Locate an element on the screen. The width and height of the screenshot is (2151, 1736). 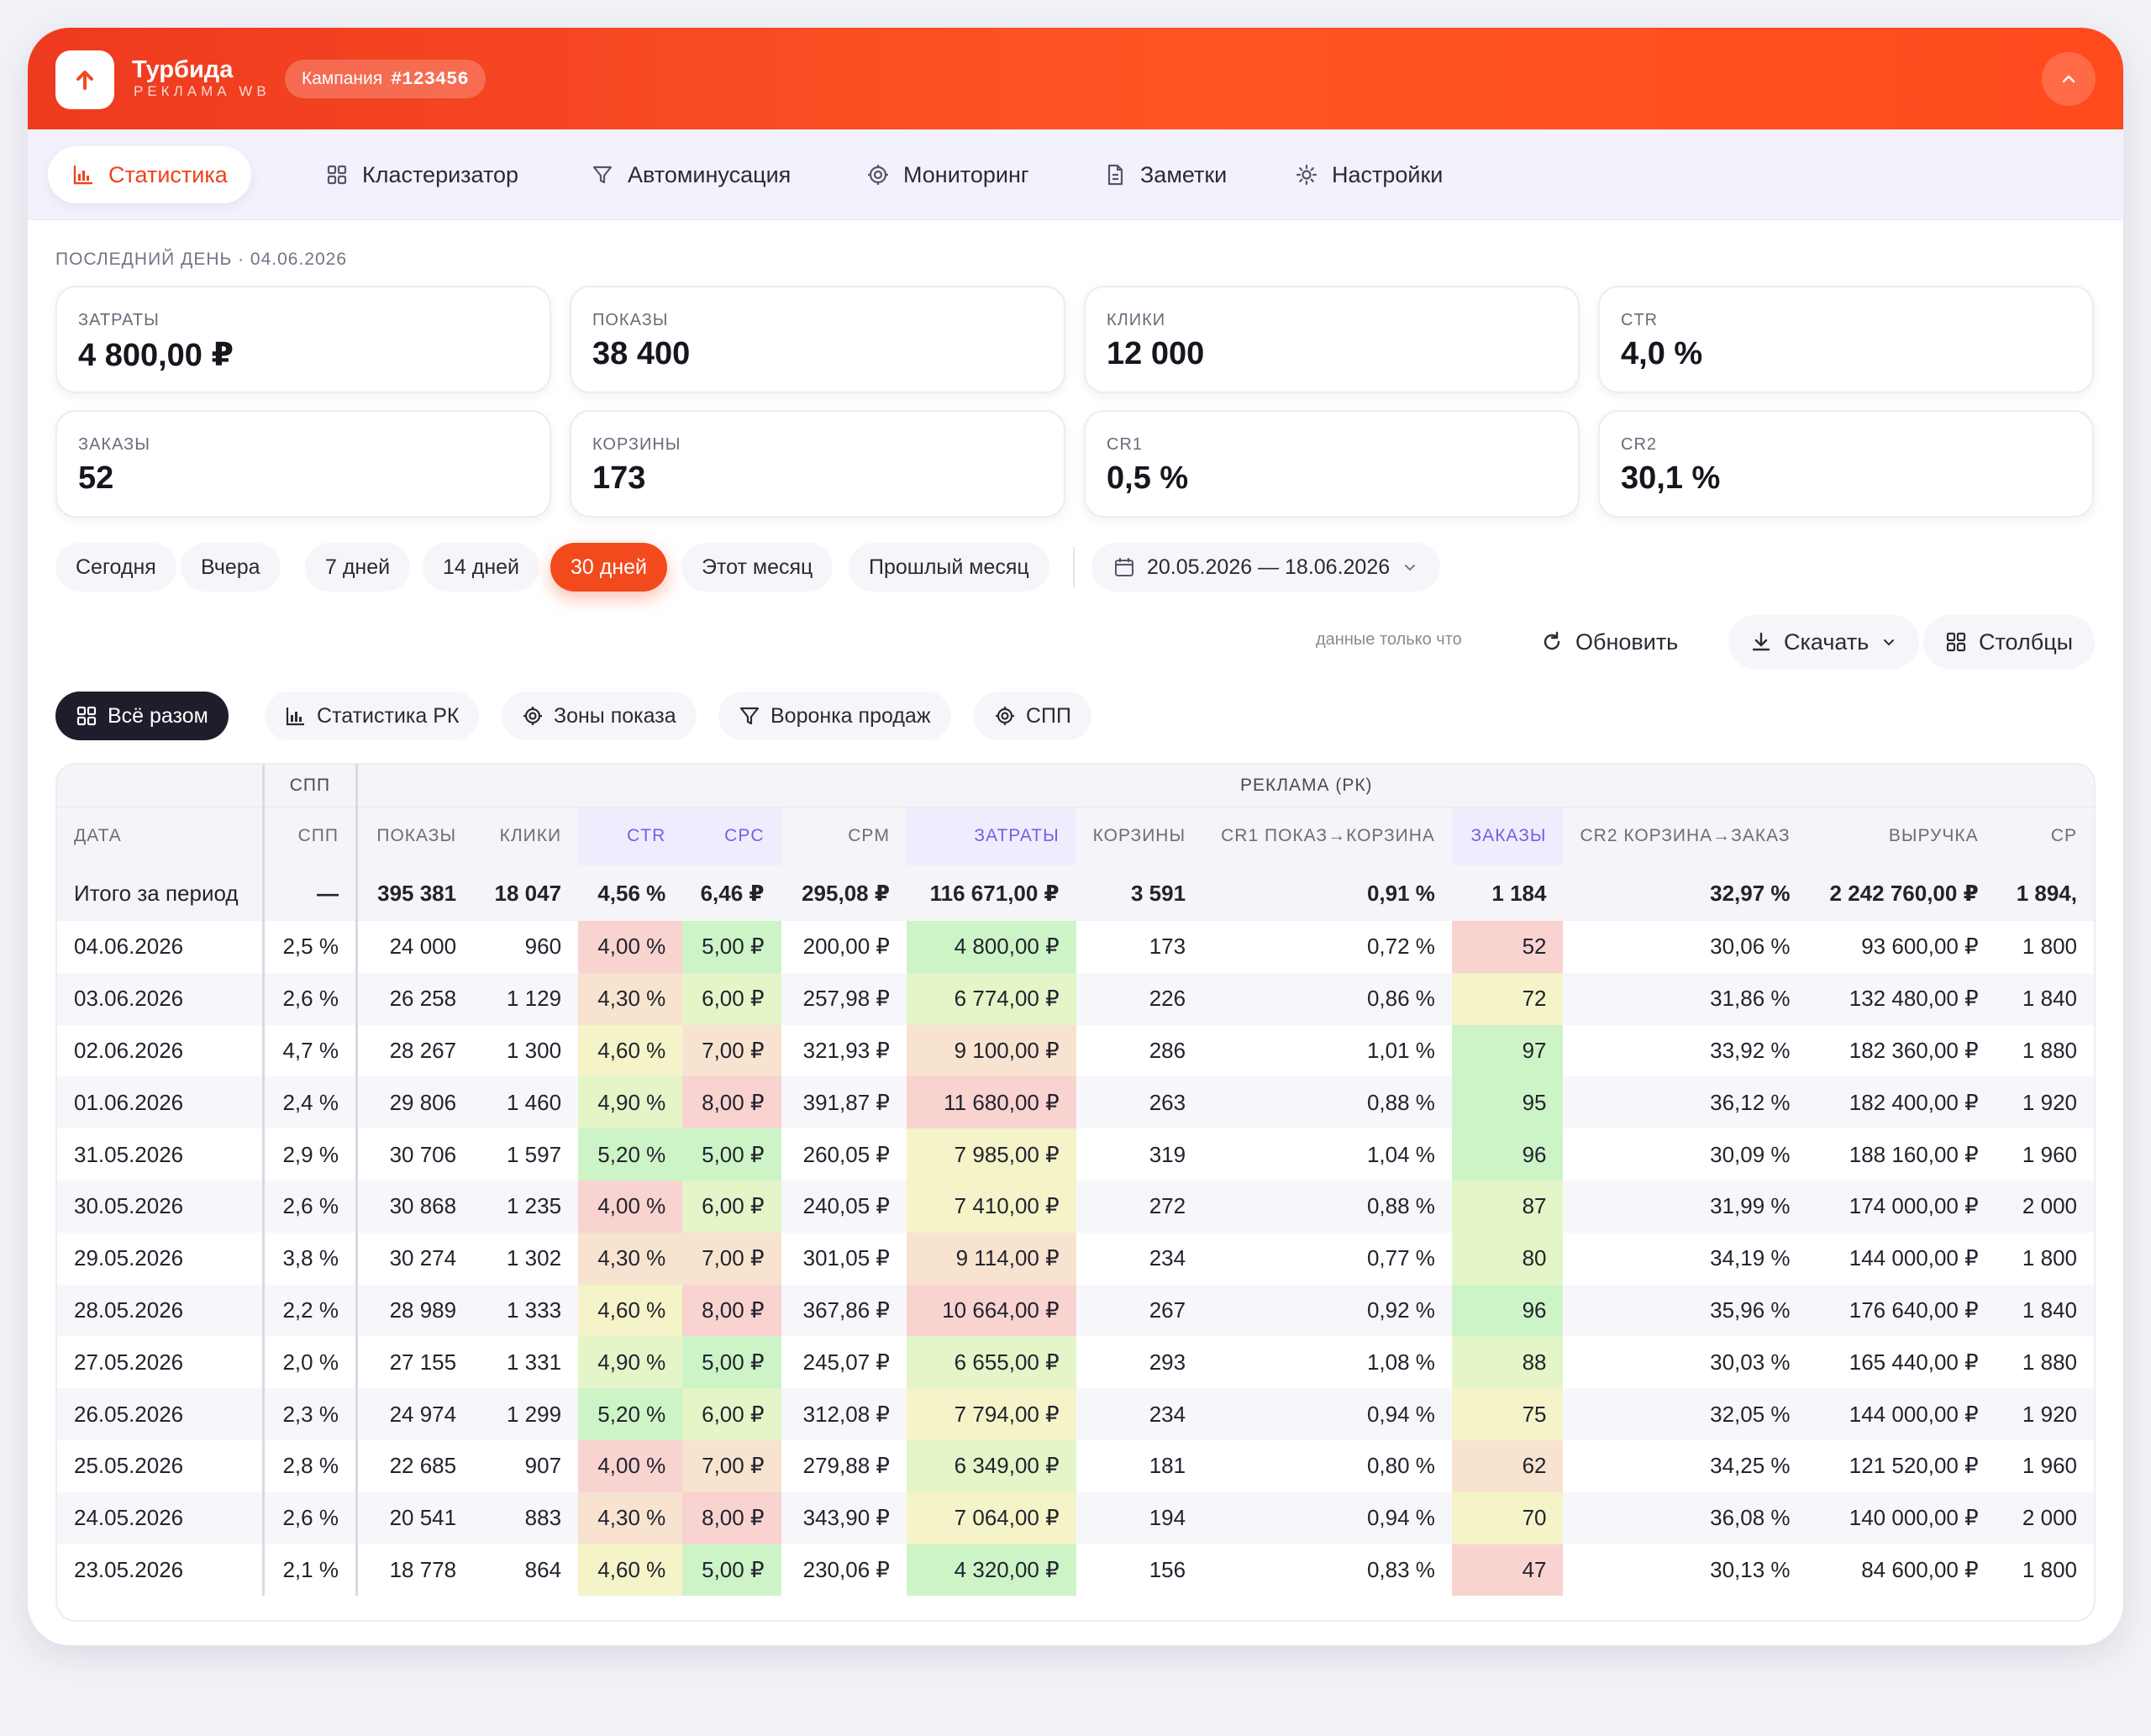
table-cell: 4 800,00 ₽ is located at coordinates (991, 947).